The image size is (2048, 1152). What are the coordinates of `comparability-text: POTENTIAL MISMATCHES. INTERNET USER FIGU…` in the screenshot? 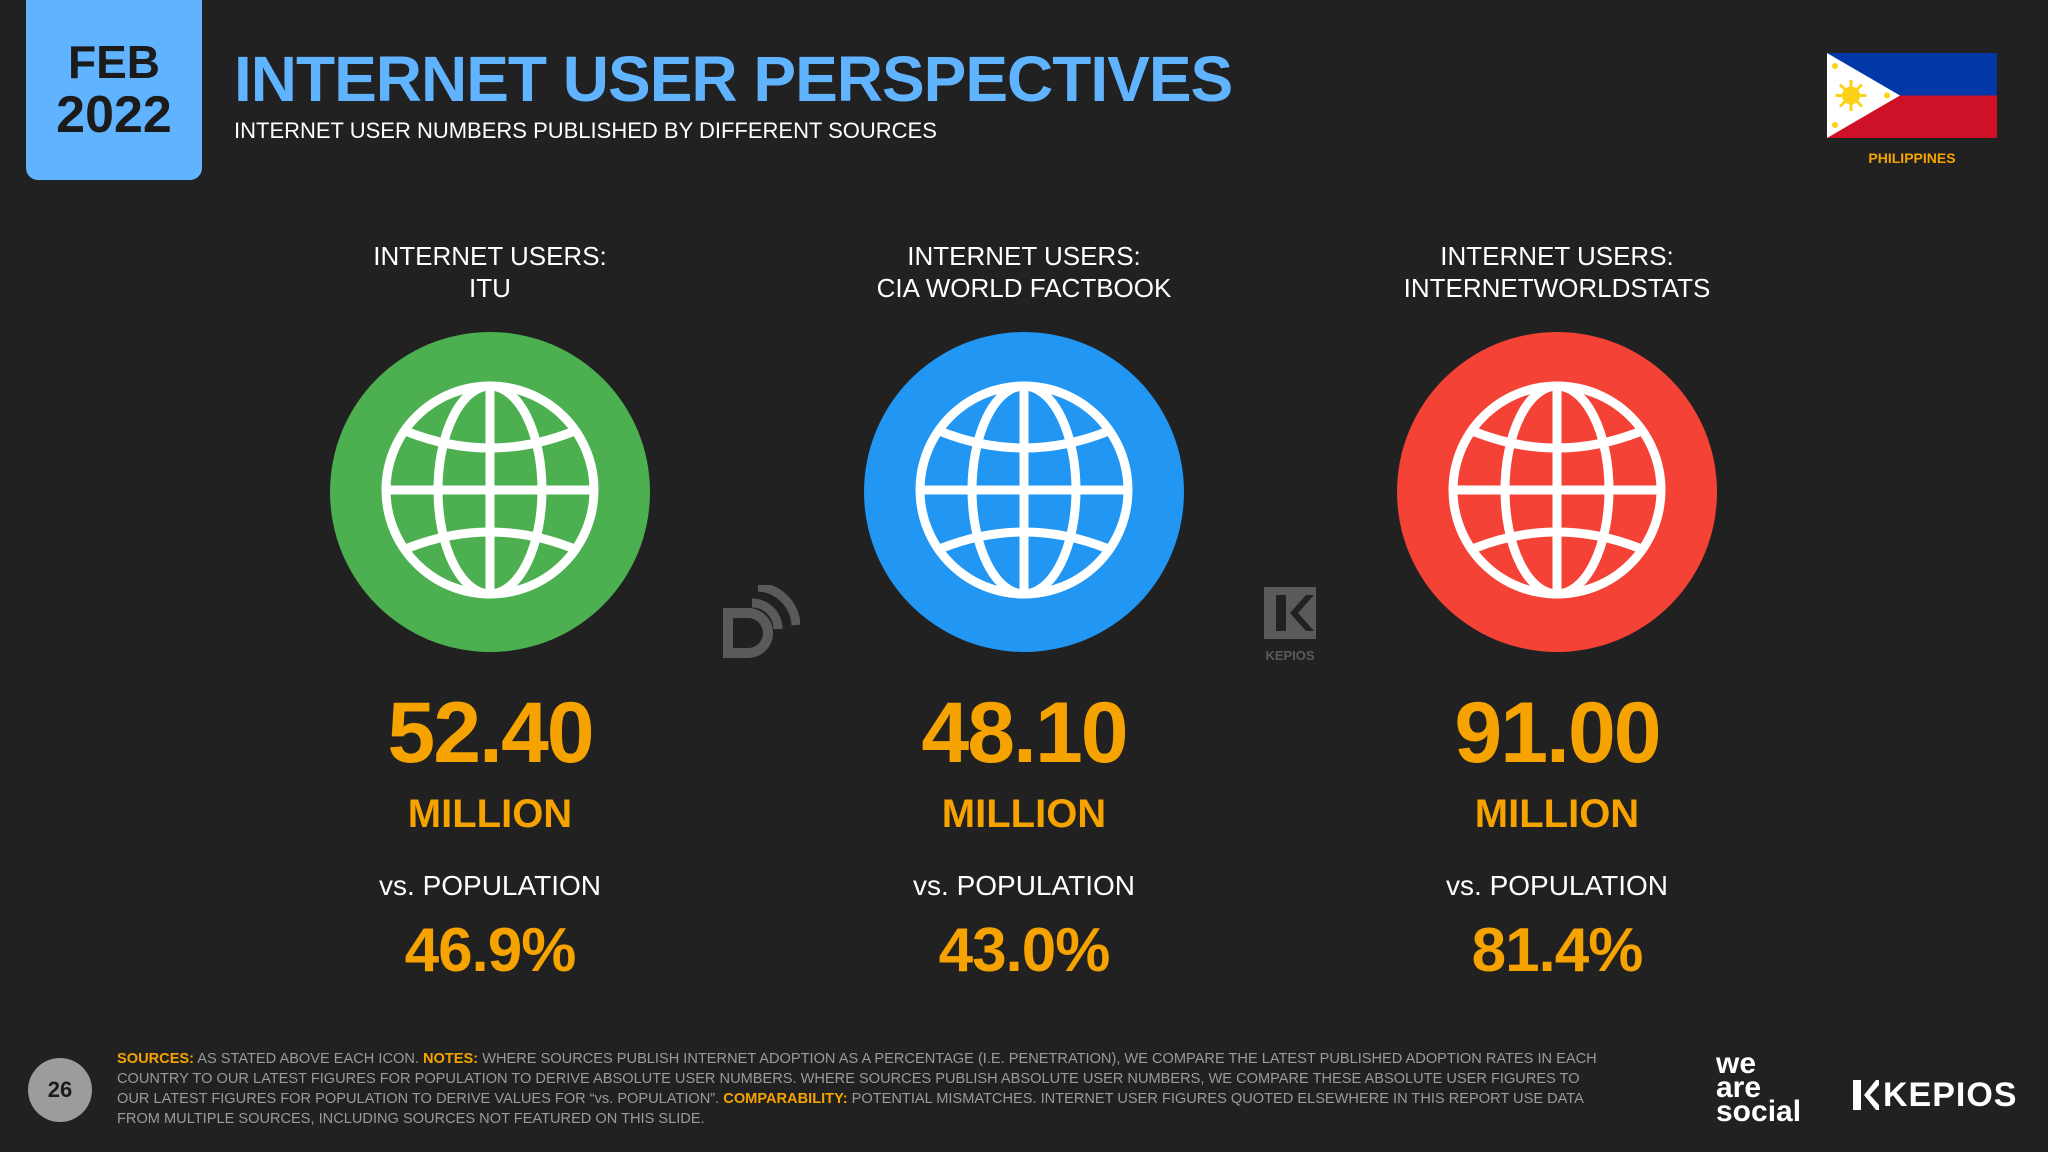 It's located at (850, 1109).